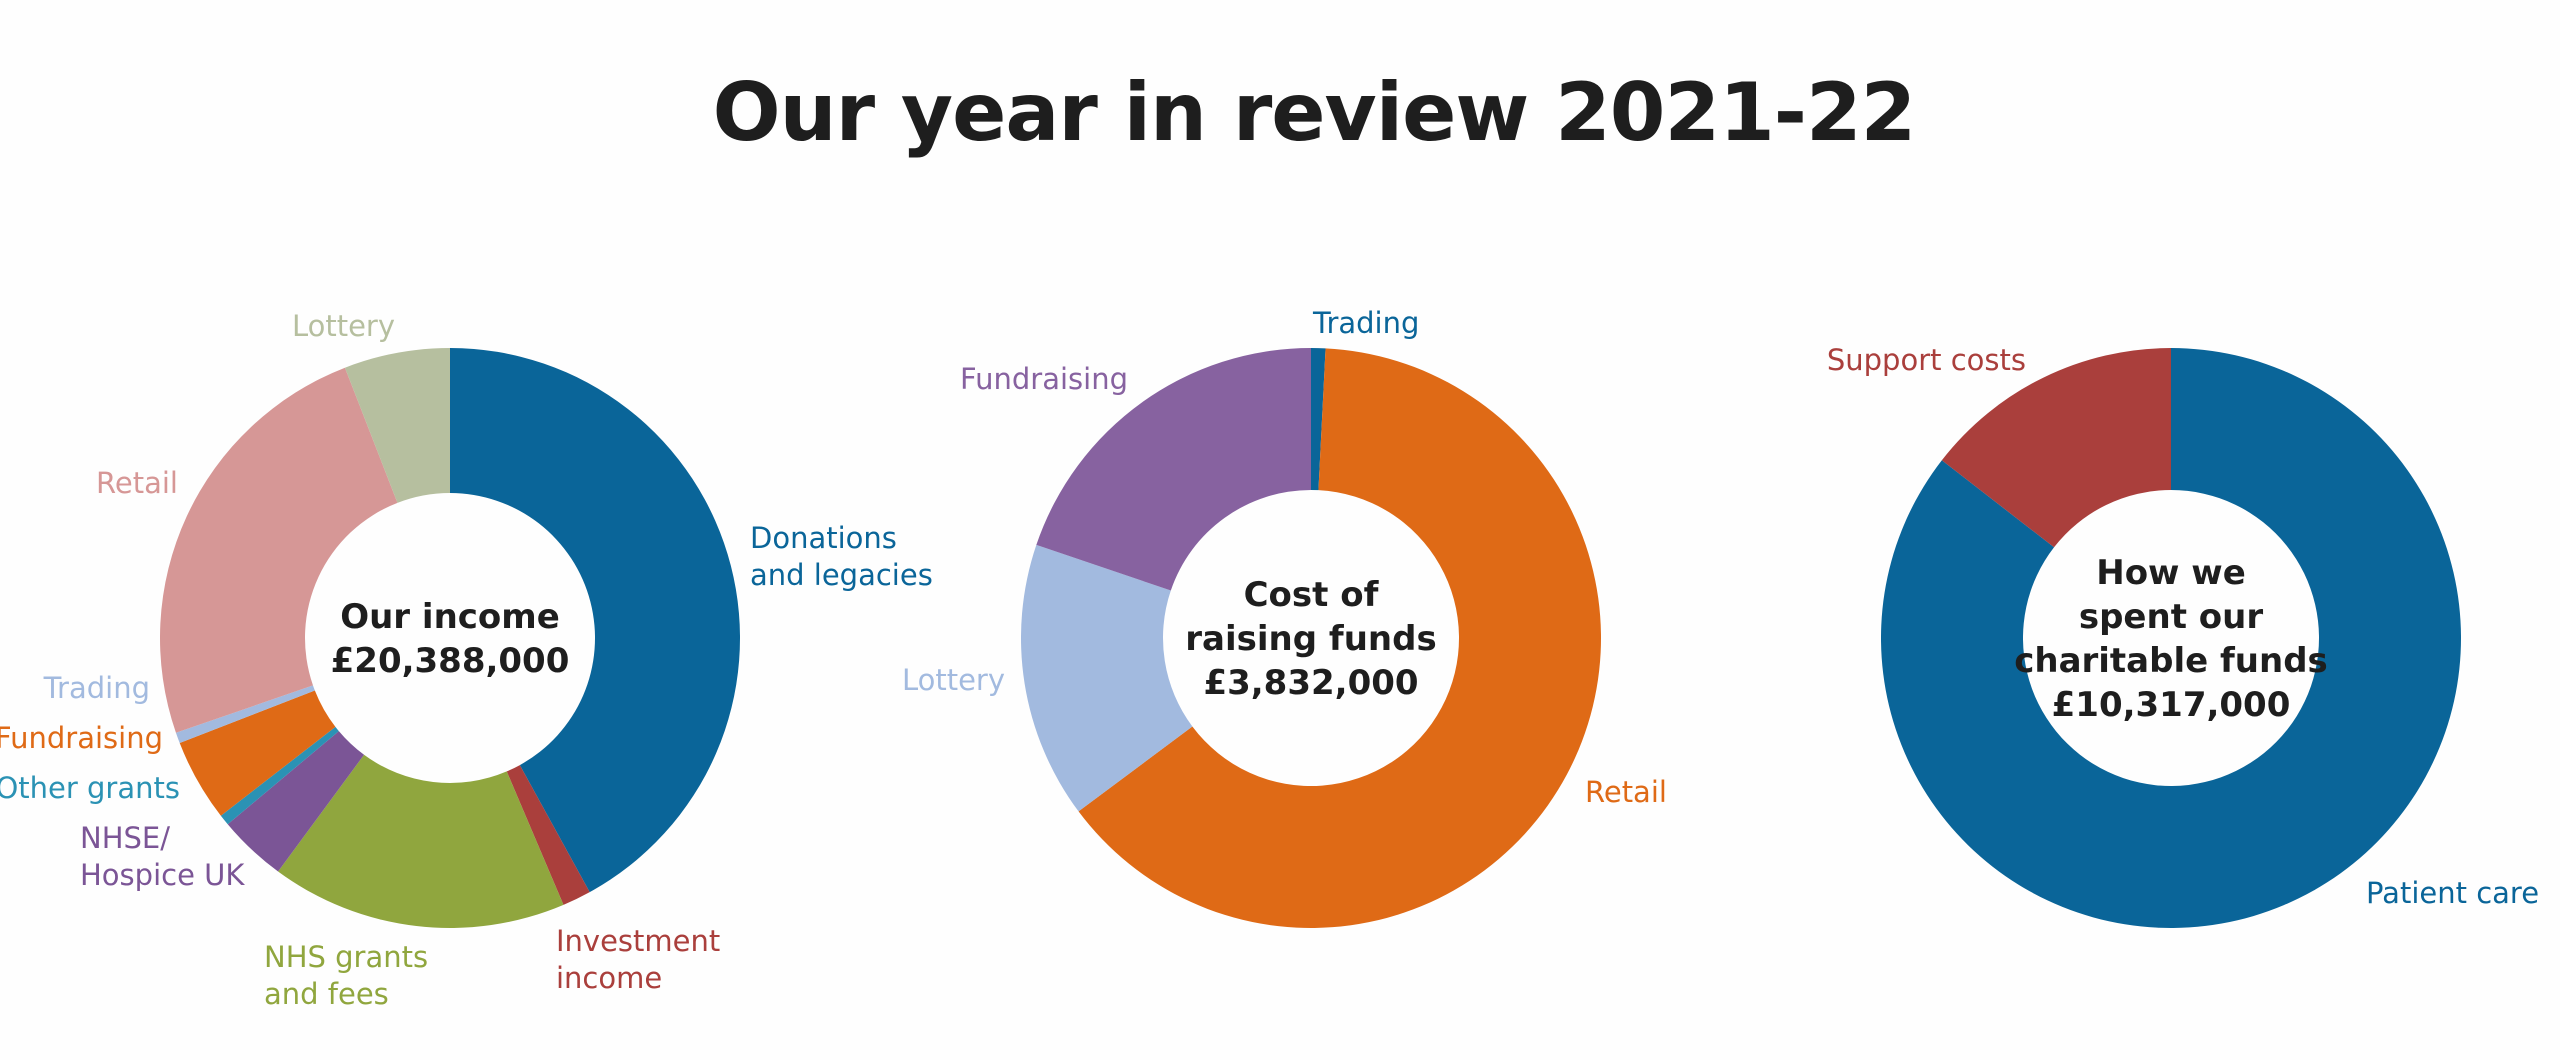  I want to click on slice-label: Patient care, so click(2452, 893).